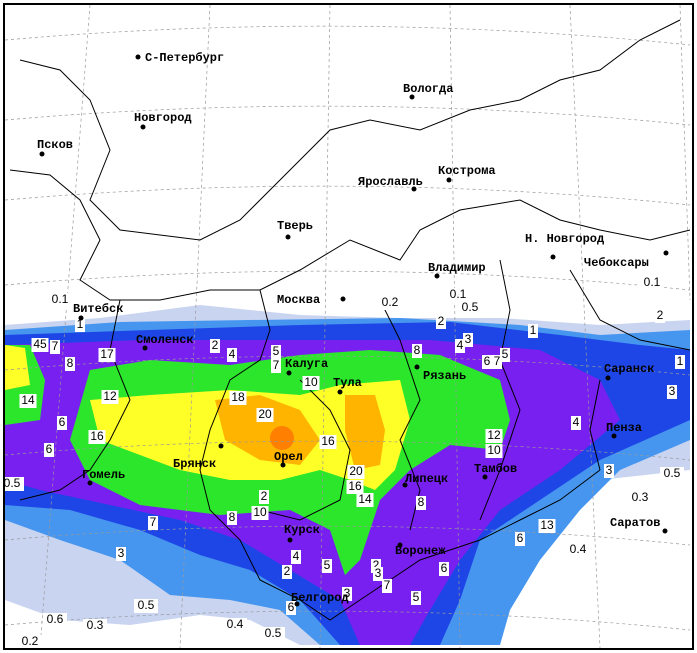 The width and height of the screenshot is (697, 653). Describe the element at coordinates (624, 428) in the screenshot. I see `city-label: Пенза` at that location.